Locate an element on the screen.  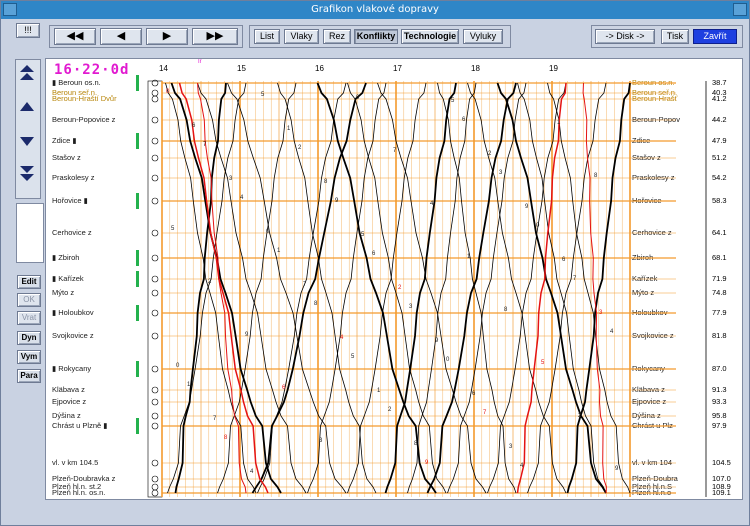
km-label: 97.9 is located at coordinates (719, 425).